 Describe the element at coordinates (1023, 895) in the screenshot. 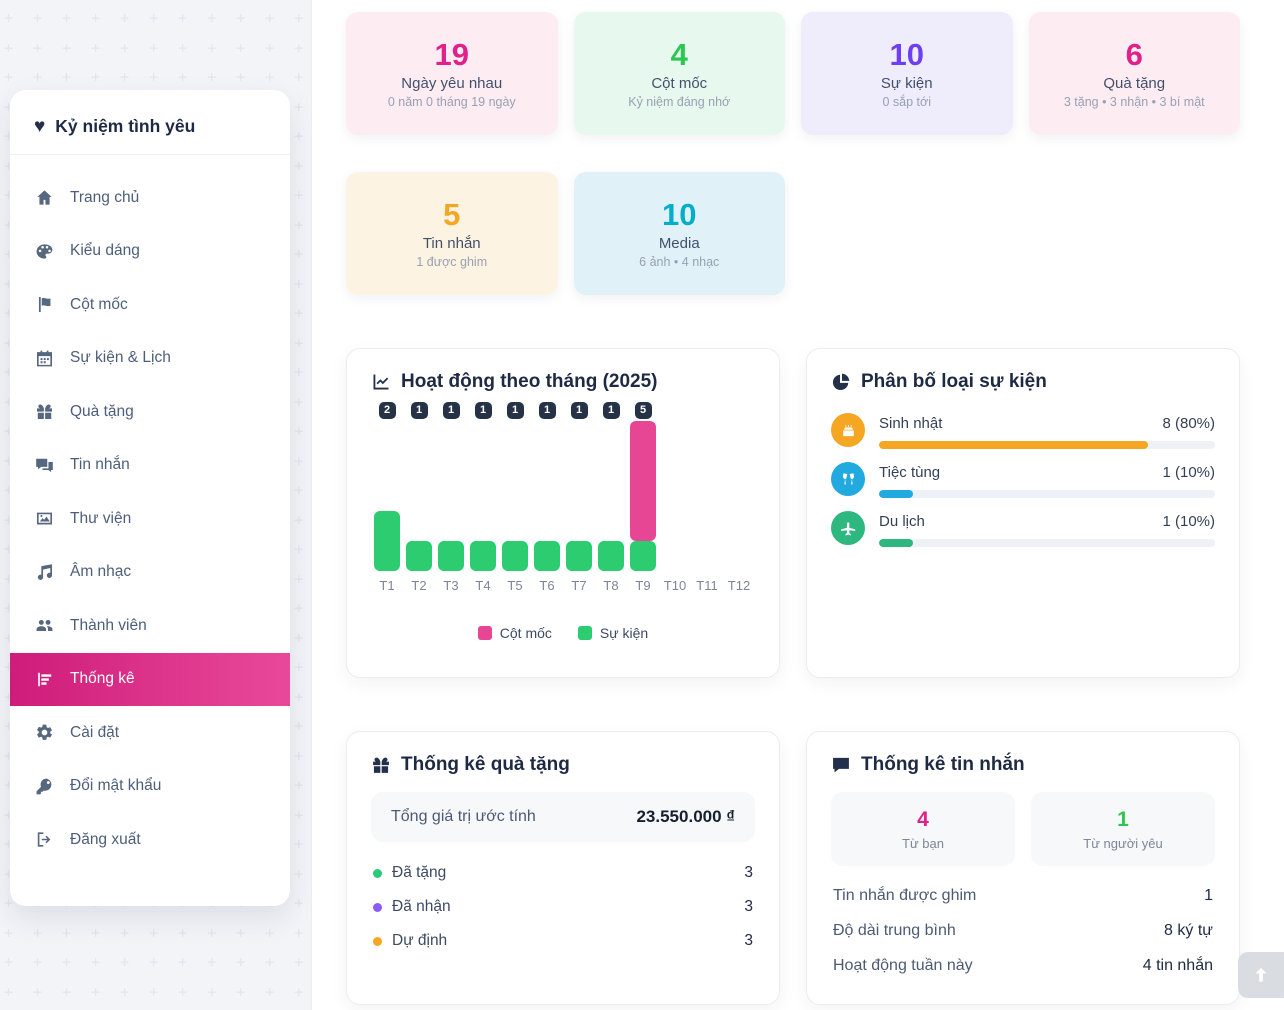

I see `pinned-messages-row: Tin nhắn được ghim 1` at that location.